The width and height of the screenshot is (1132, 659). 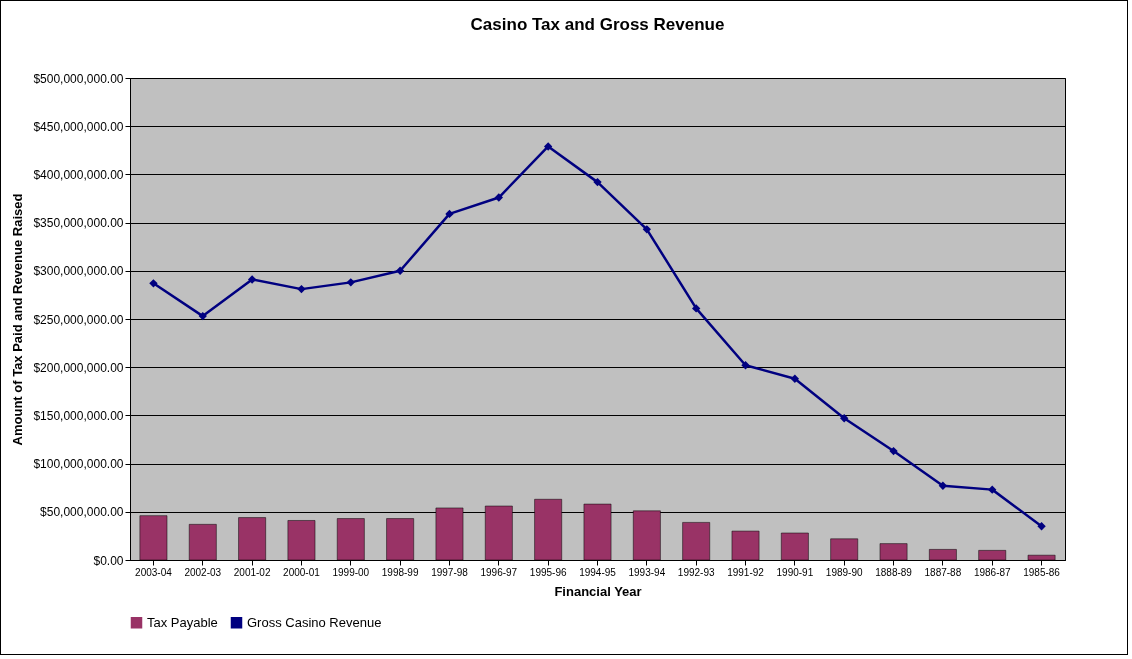 What do you see at coordinates (992, 572) in the screenshot?
I see `x-tick-label: 1986-87` at bounding box center [992, 572].